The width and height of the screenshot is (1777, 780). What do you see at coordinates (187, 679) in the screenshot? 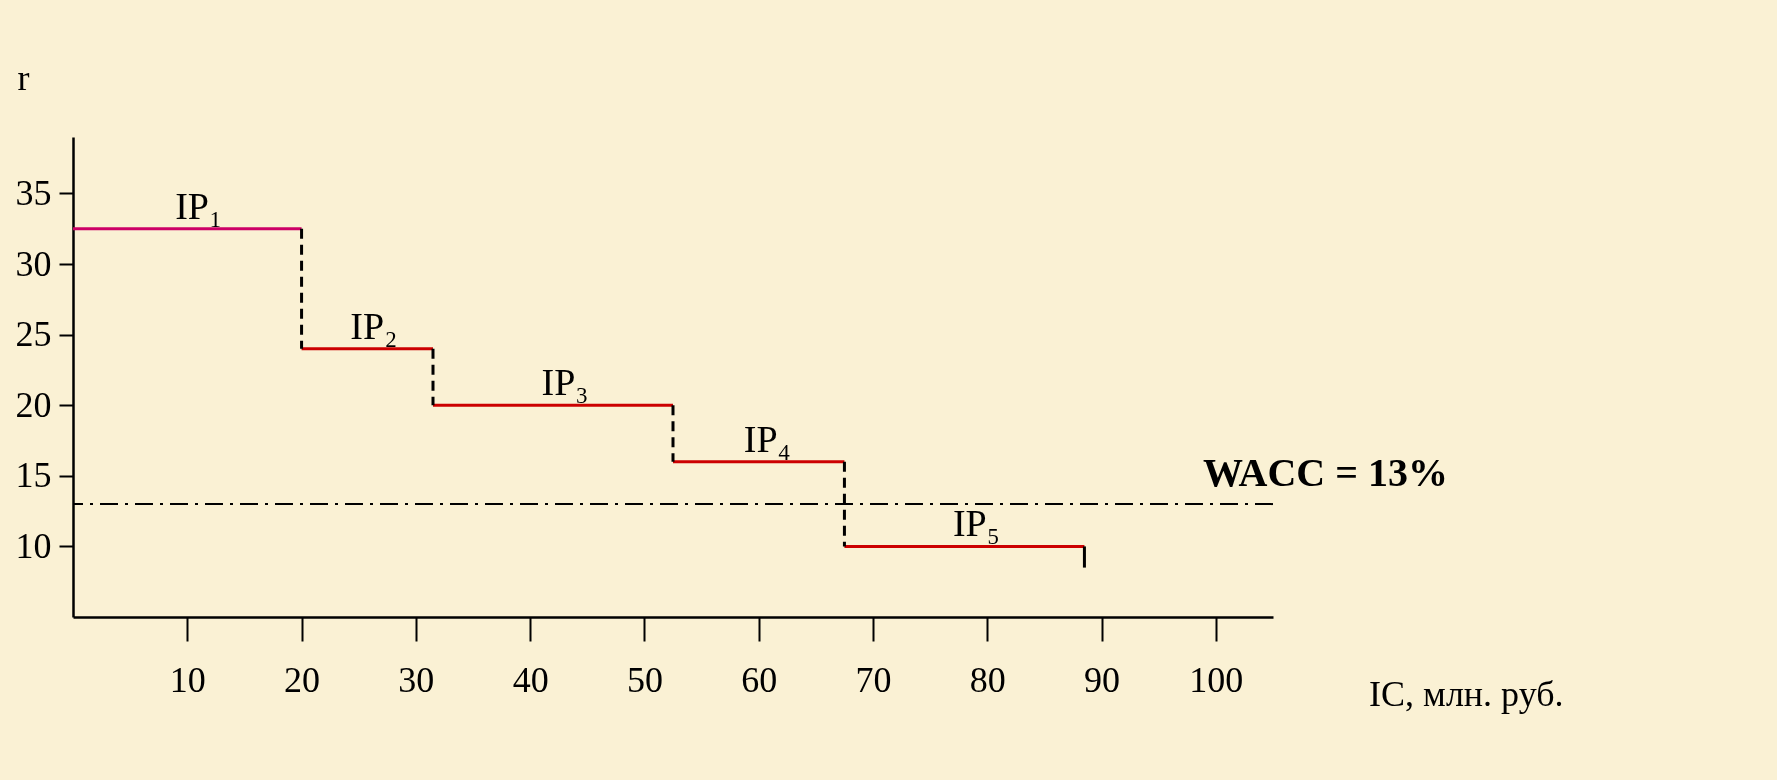
I see `x-tick-label: 10` at bounding box center [187, 679].